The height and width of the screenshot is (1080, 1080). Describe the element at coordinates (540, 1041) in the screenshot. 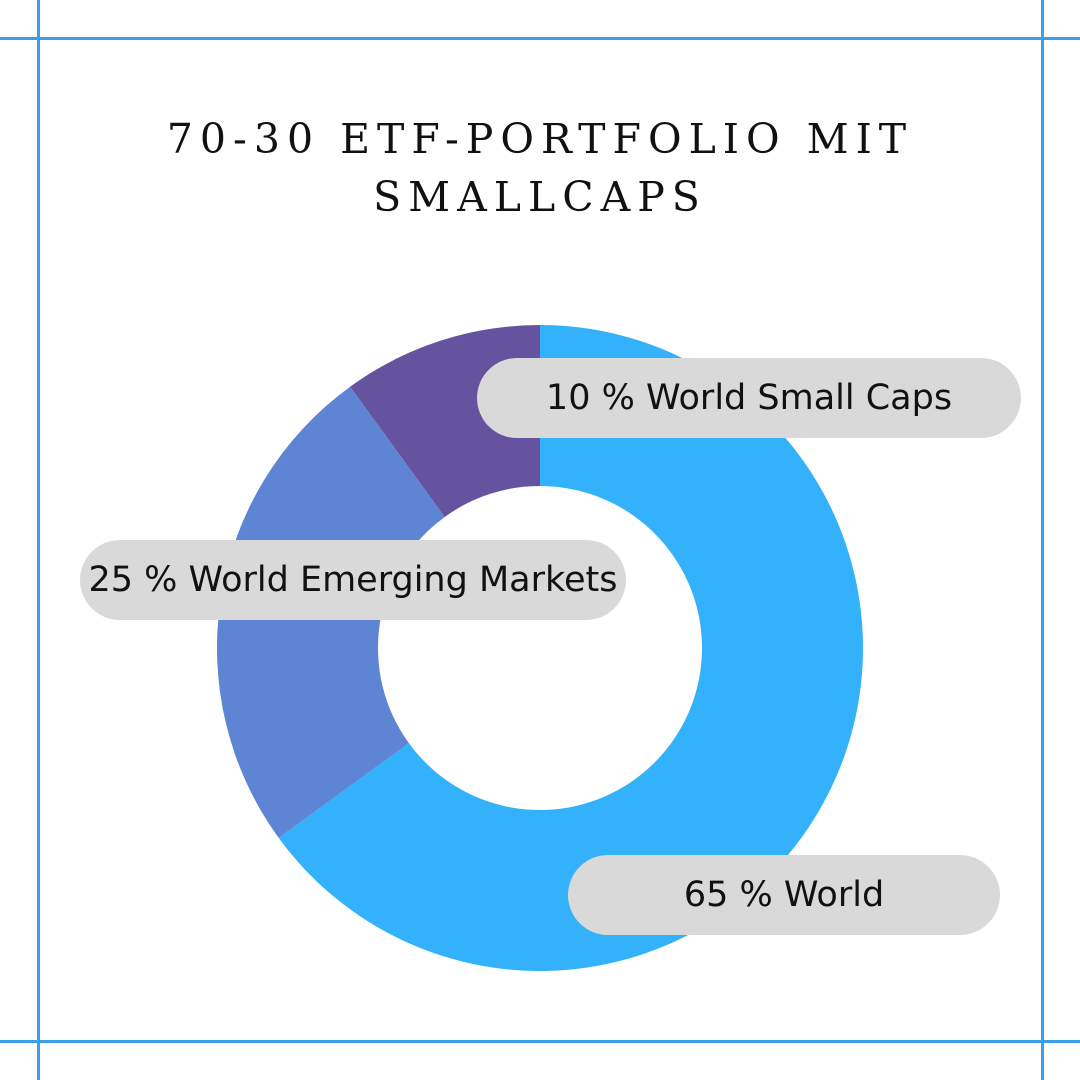

I see `frame-line-bottom` at that location.